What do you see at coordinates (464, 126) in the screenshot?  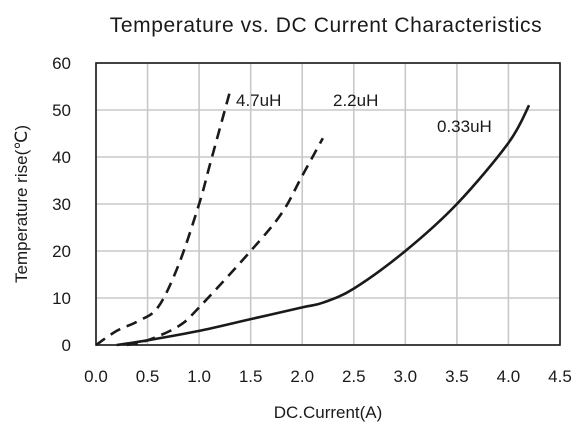 I see `series-label-0.33uH: 0.33uH` at bounding box center [464, 126].